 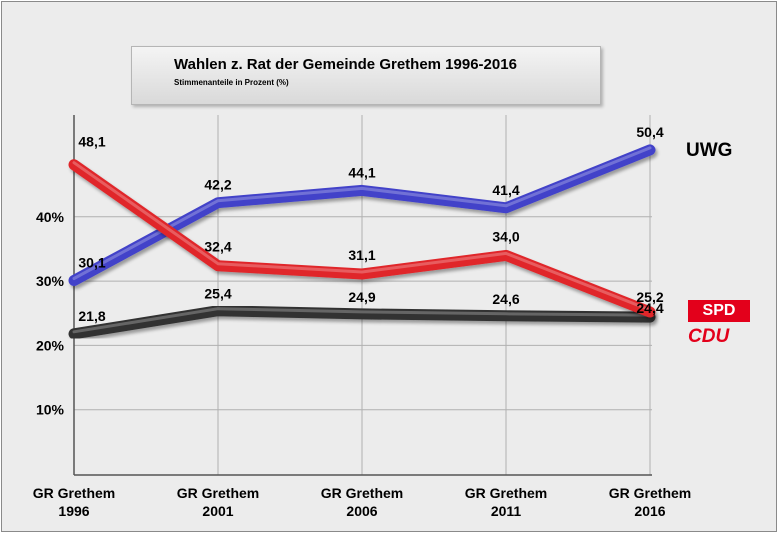 I want to click on x-category-label: GR Grethem 2011, so click(x=506, y=502).